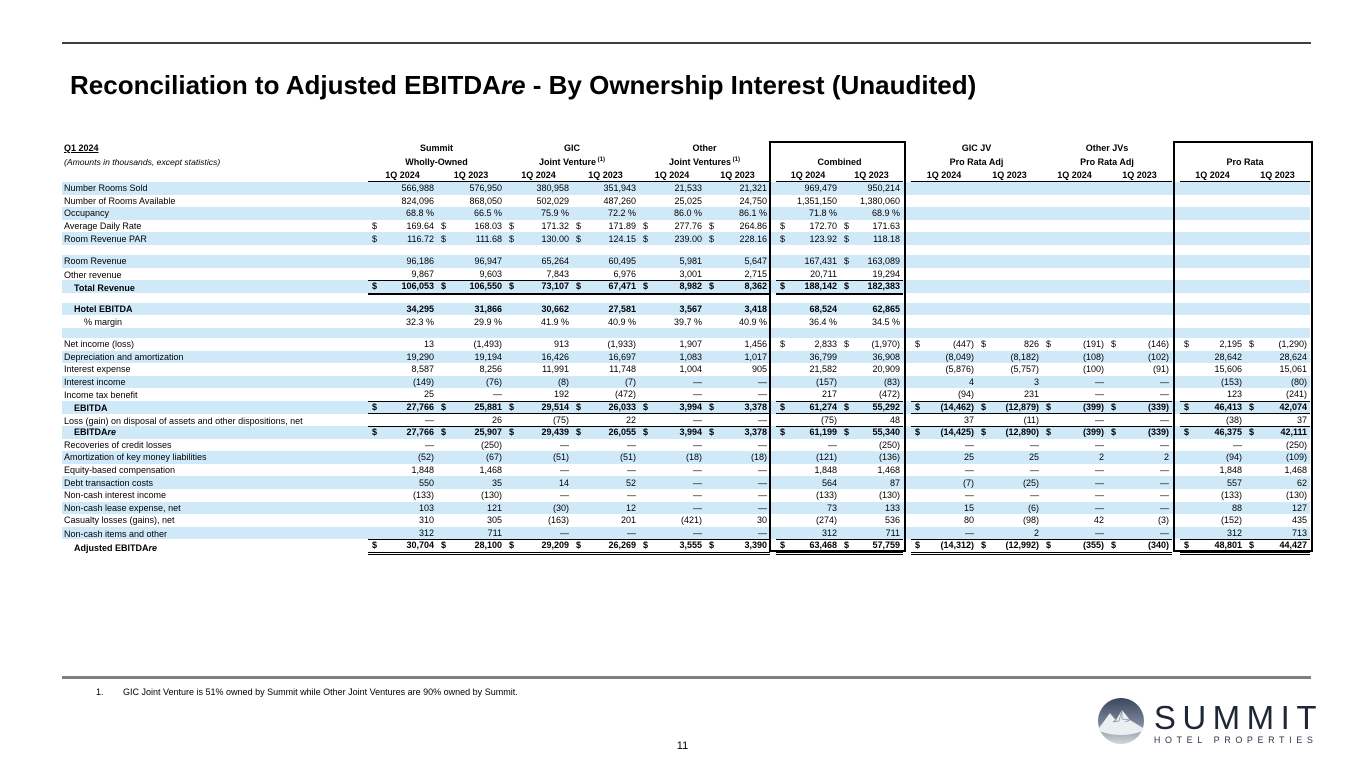 The height and width of the screenshot is (768, 1365). Describe the element at coordinates (622, 225) in the screenshot. I see `cell-value: 171.89` at that location.